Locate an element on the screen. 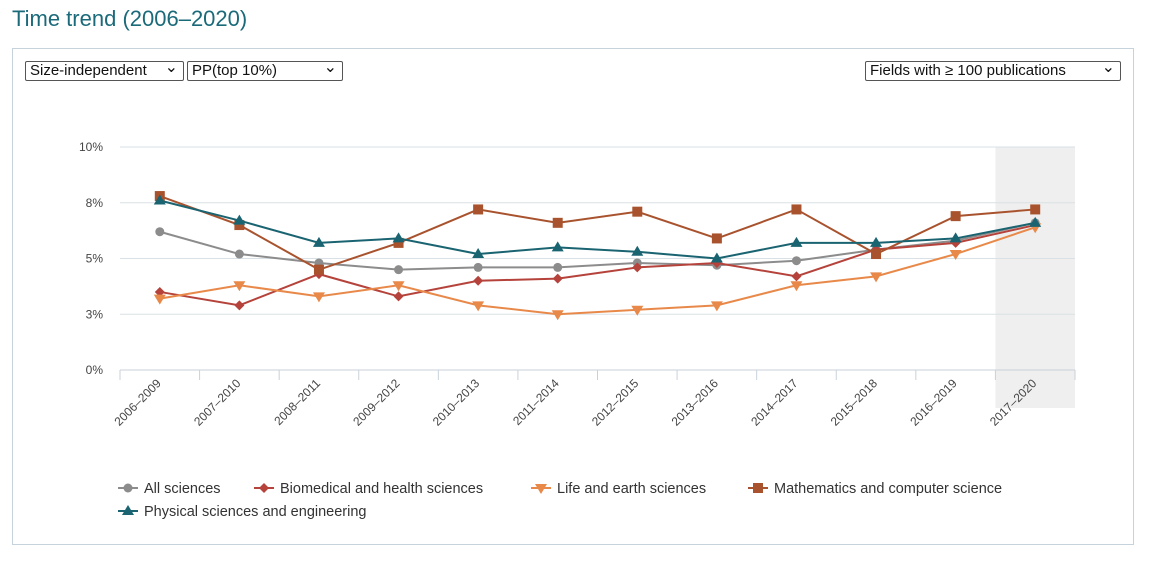 This screenshot has height=584, width=1155. size-mode-select: Size-independent ⌄ is located at coordinates (104, 70).